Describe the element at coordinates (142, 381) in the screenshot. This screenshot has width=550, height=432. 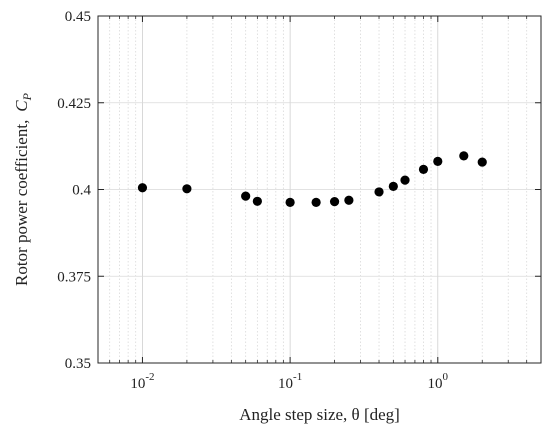
I see `x-tick-label: 10⁻²` at that location.